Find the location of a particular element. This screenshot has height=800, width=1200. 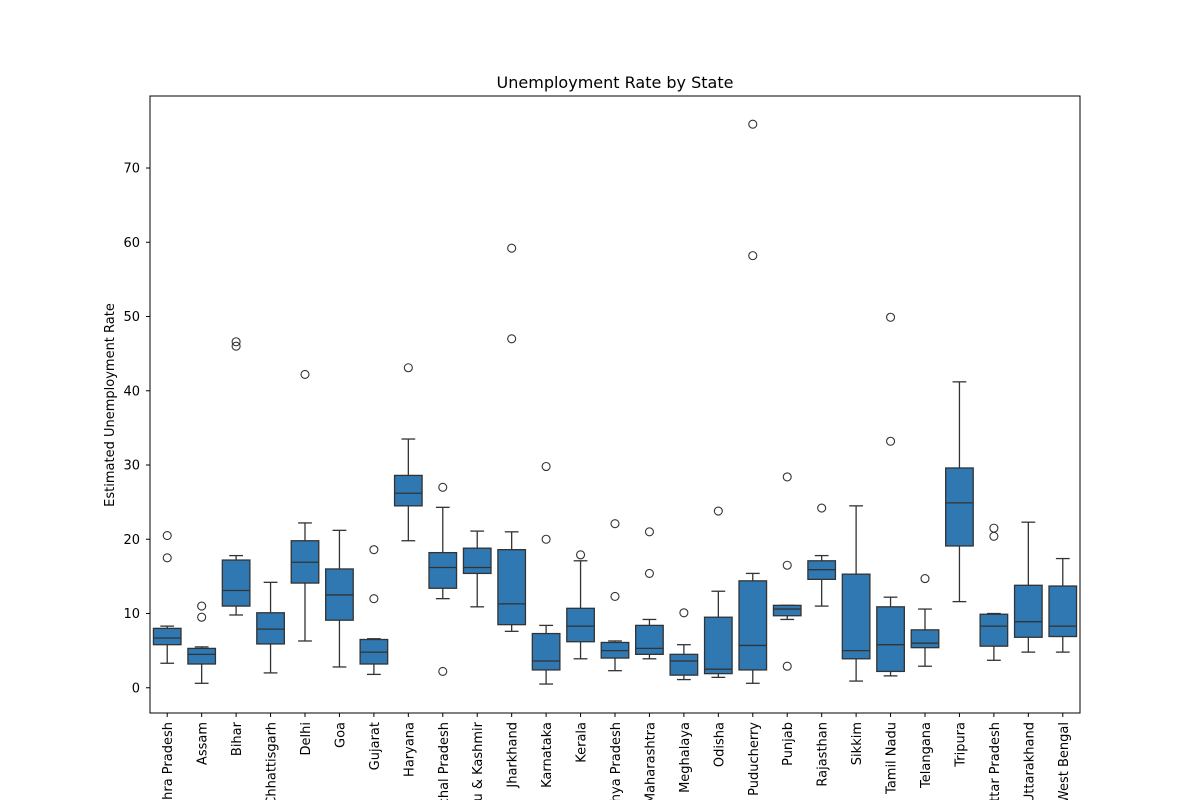

x-tick-label: Delhi is located at coordinates (306, 738).